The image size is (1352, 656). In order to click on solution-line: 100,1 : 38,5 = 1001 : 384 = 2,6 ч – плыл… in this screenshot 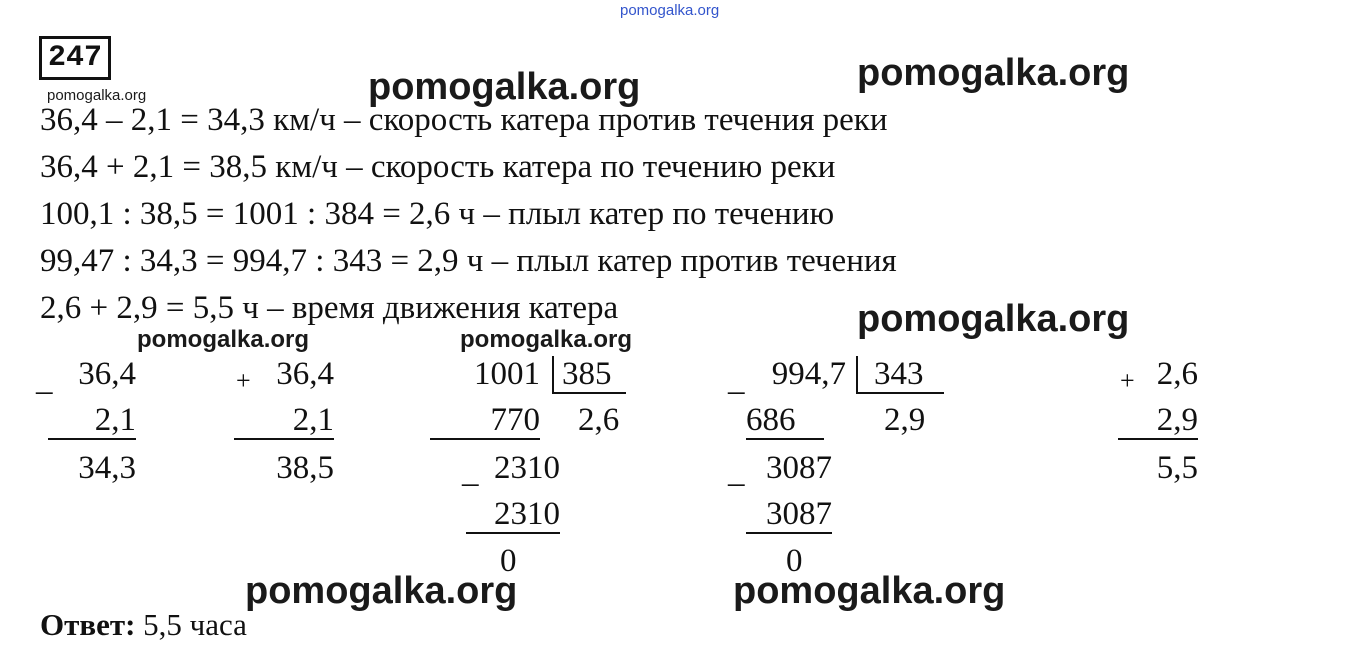, I will do `click(437, 214)`.